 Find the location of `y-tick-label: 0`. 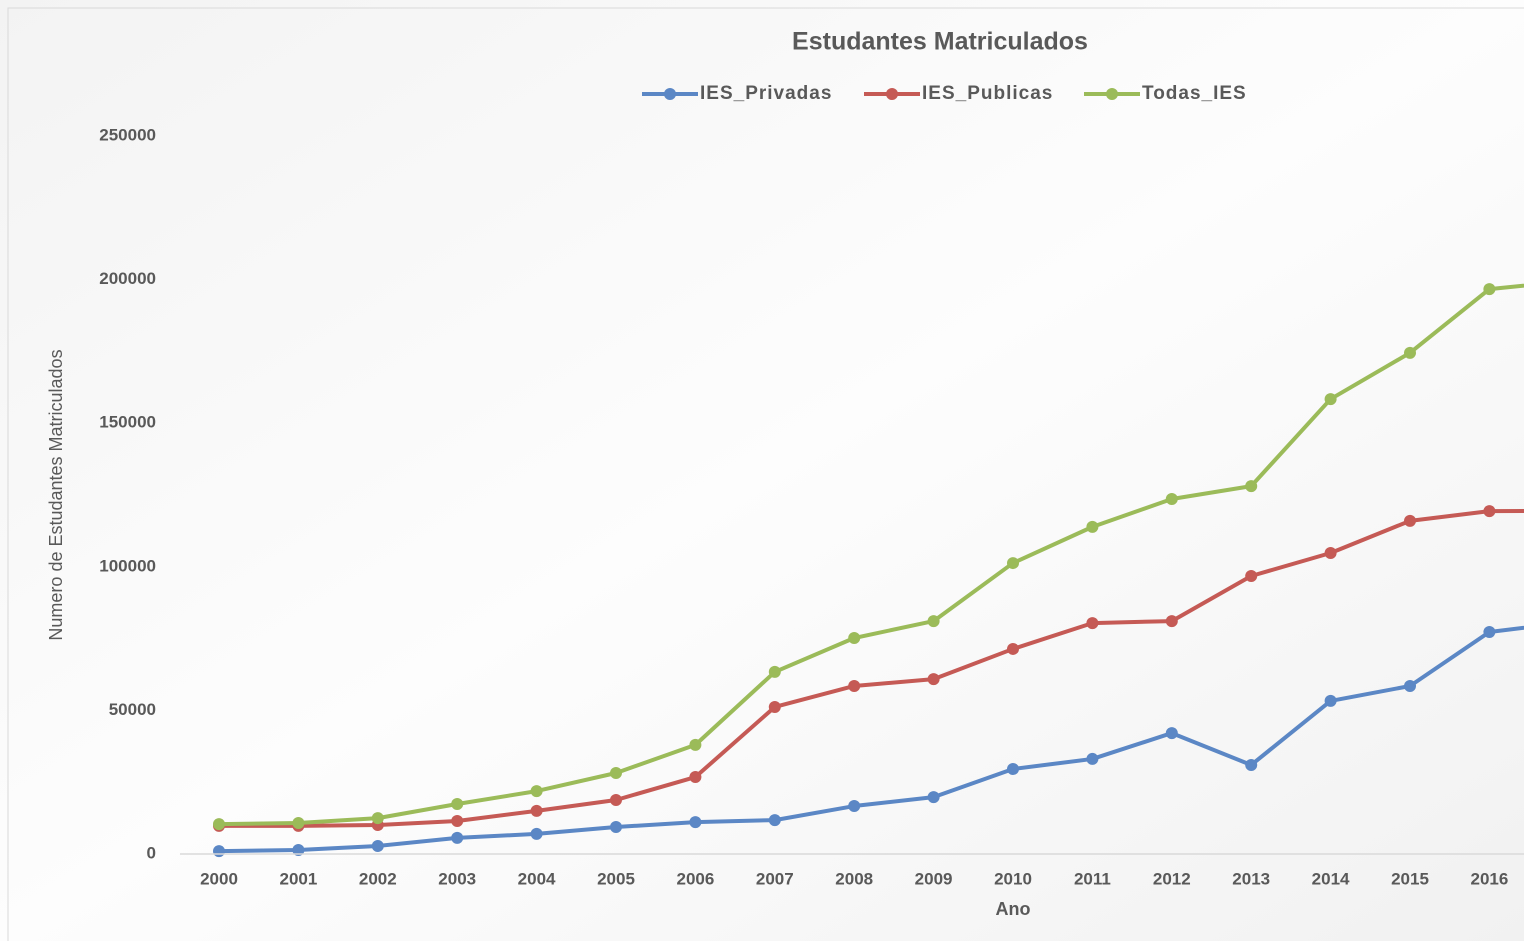

y-tick-label: 0 is located at coordinates (151, 852).